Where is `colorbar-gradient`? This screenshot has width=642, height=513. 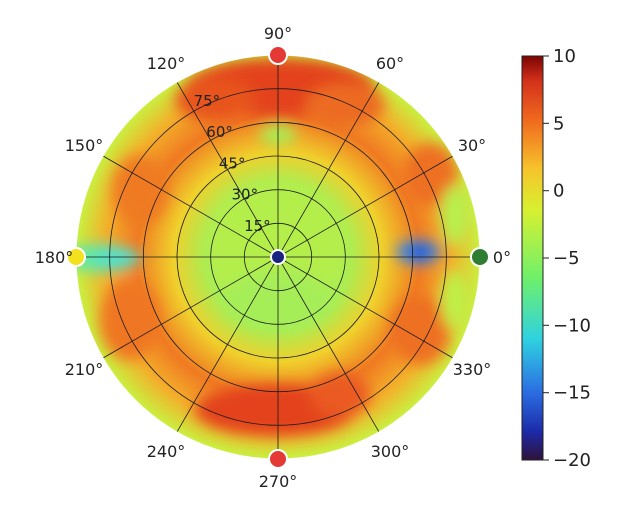 colorbar-gradient is located at coordinates (532, 258).